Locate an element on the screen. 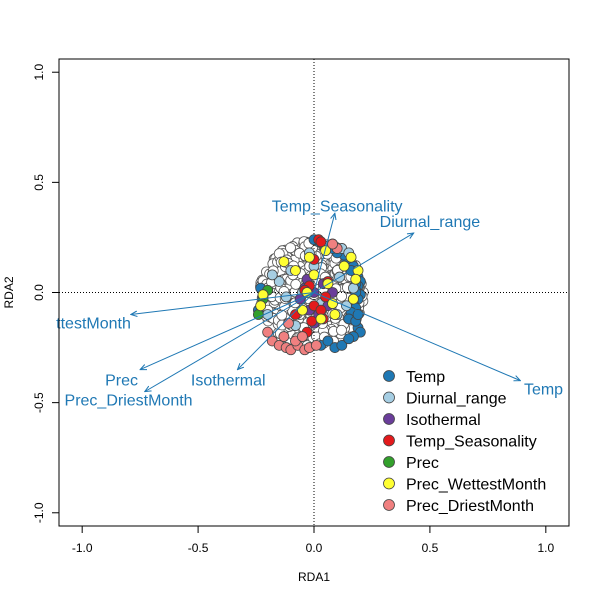  y-axis-ticks: -1.0 -0.5 0.0 0.5 1.0 is located at coordinates (45, 293).